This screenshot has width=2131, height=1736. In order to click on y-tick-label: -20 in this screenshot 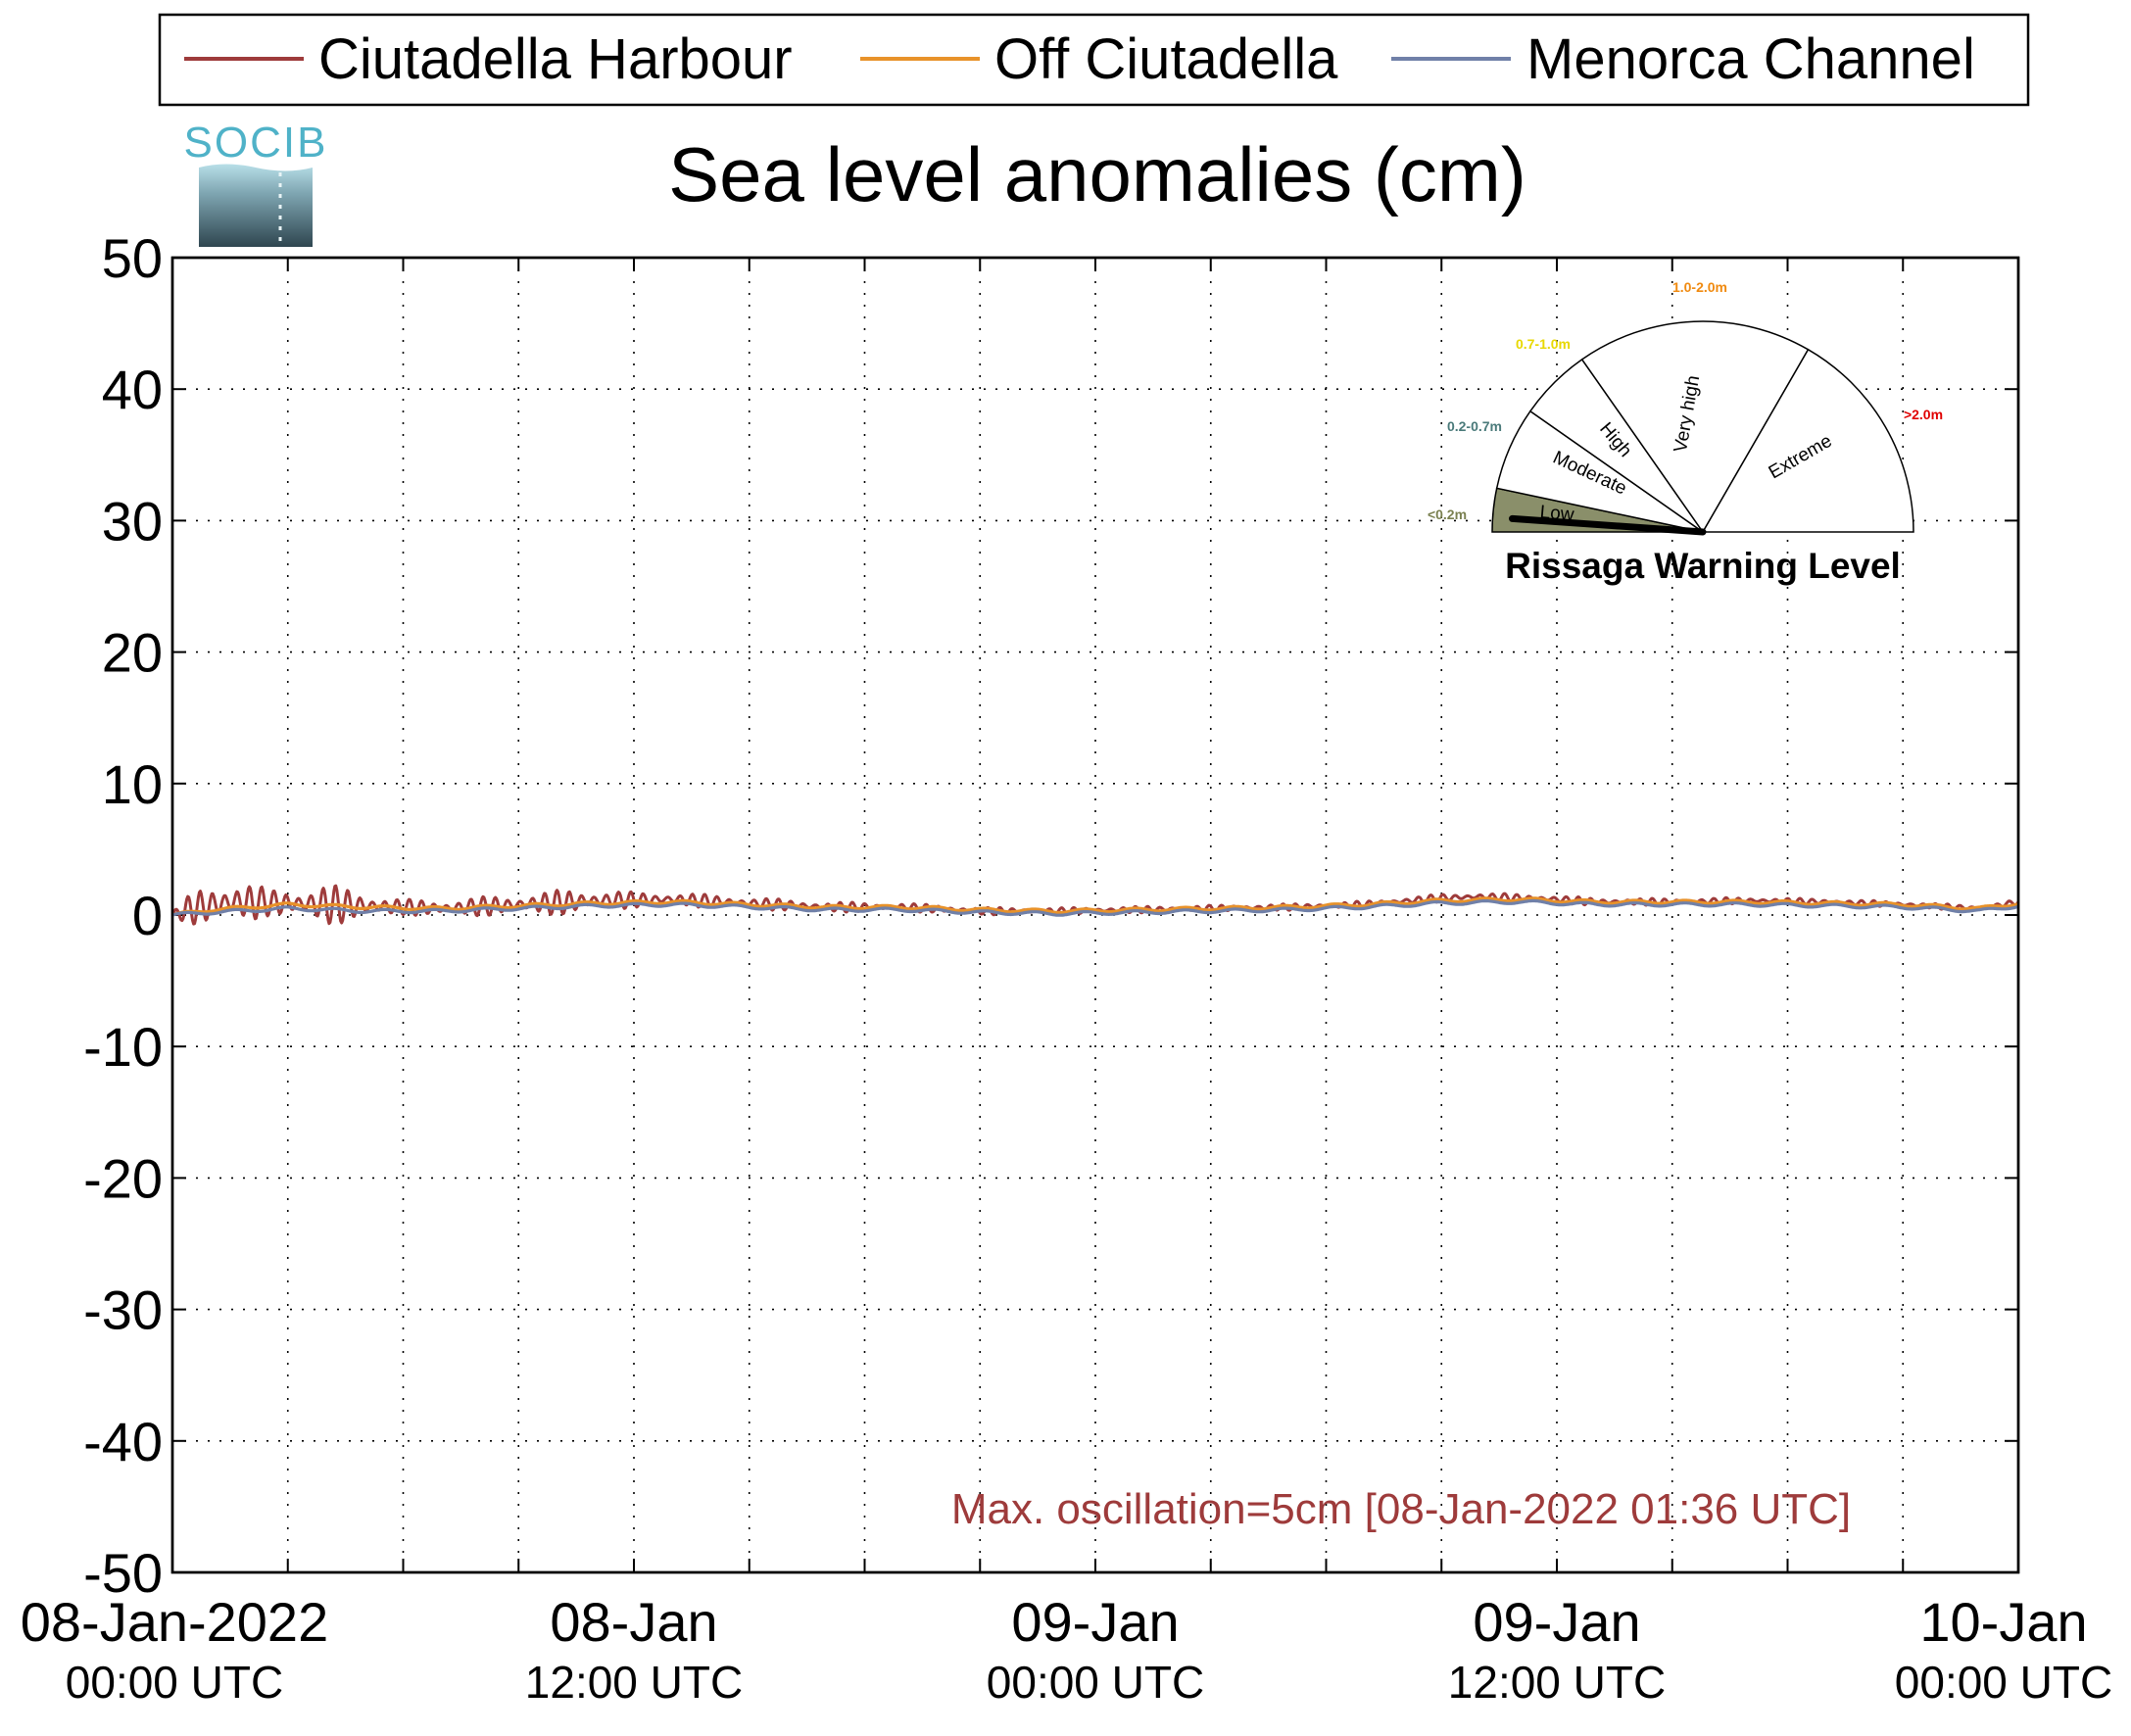, I will do `click(123, 1178)`.